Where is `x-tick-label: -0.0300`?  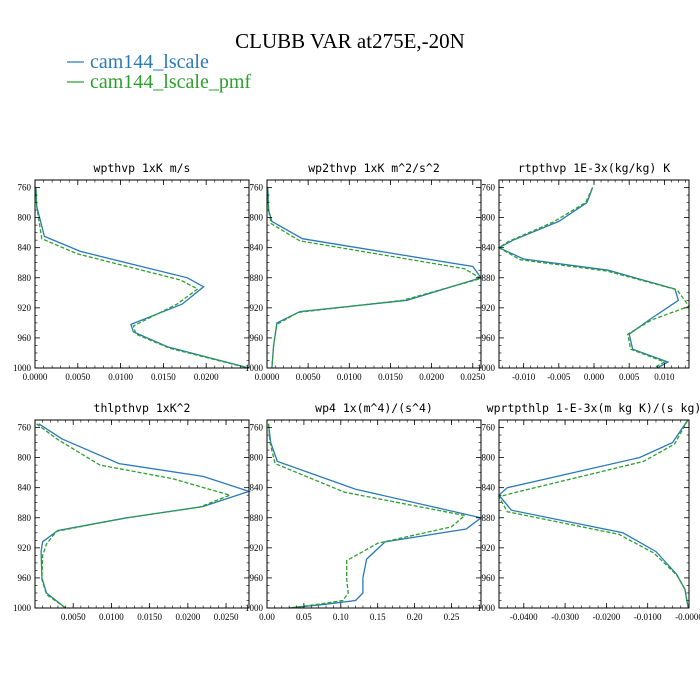 x-tick-label: -0.0300 is located at coordinates (565, 617).